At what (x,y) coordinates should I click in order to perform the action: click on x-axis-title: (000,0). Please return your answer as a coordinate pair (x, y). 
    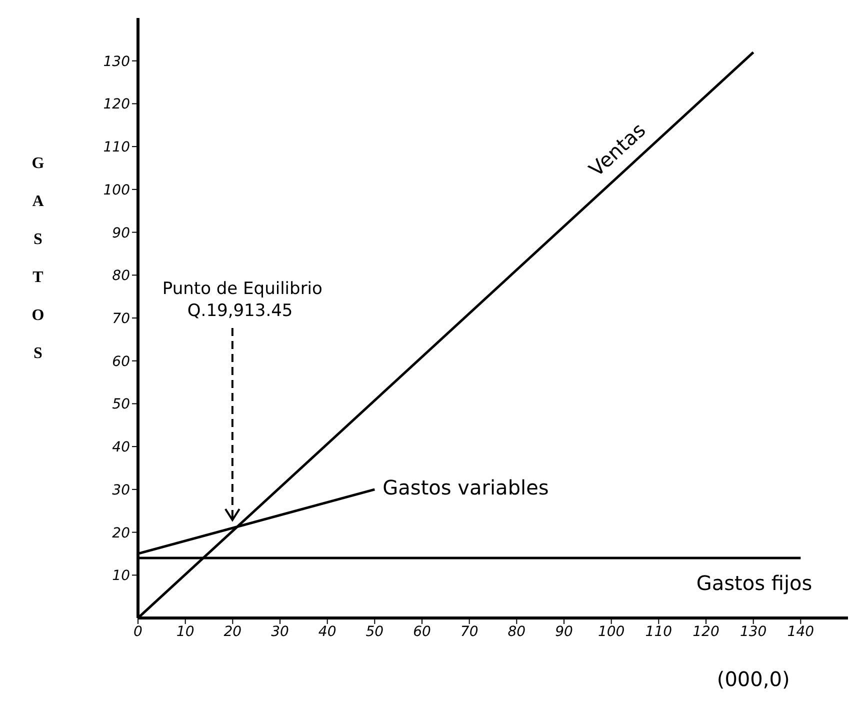
    Looking at the image, I should click on (753, 679).